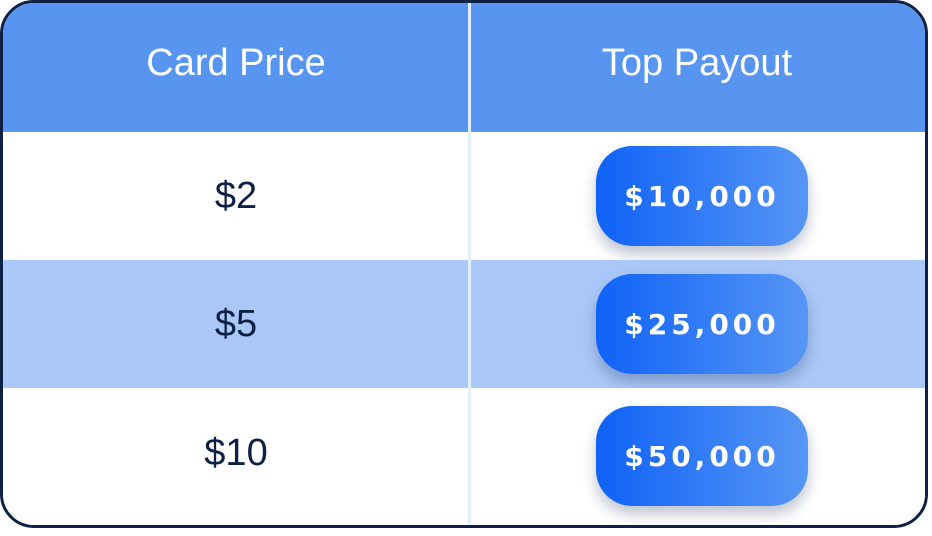 This screenshot has height=536, width=932. I want to click on card-price-value: $2, so click(236, 195).